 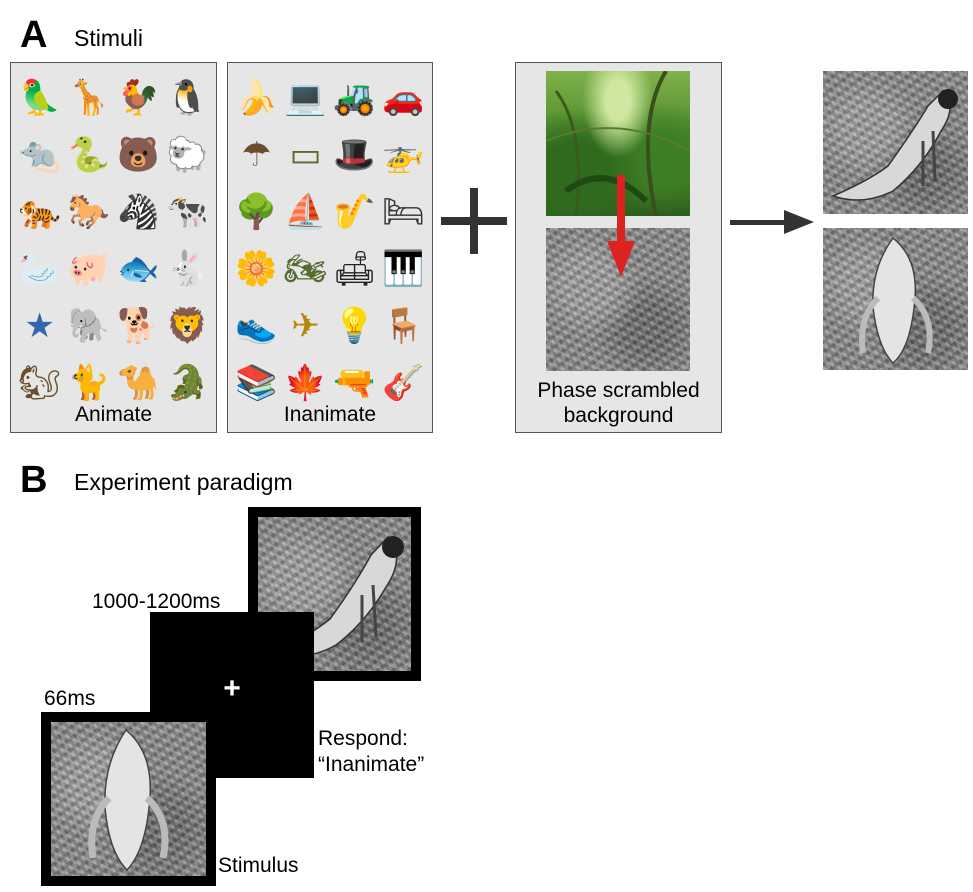 What do you see at coordinates (256, 97) in the screenshot?
I see `banana-icon: 🍌` at bounding box center [256, 97].